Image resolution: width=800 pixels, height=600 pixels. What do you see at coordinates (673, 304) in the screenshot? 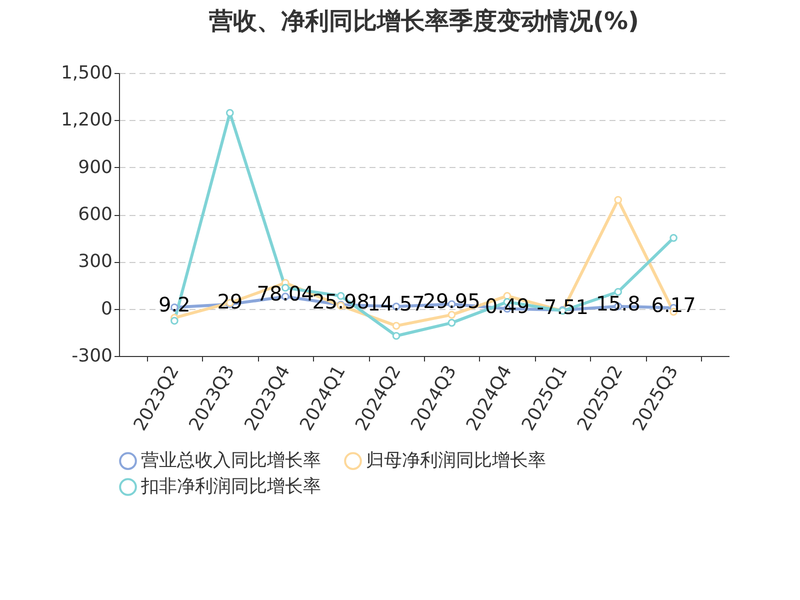
I see `data-label: 6.17` at bounding box center [673, 304].